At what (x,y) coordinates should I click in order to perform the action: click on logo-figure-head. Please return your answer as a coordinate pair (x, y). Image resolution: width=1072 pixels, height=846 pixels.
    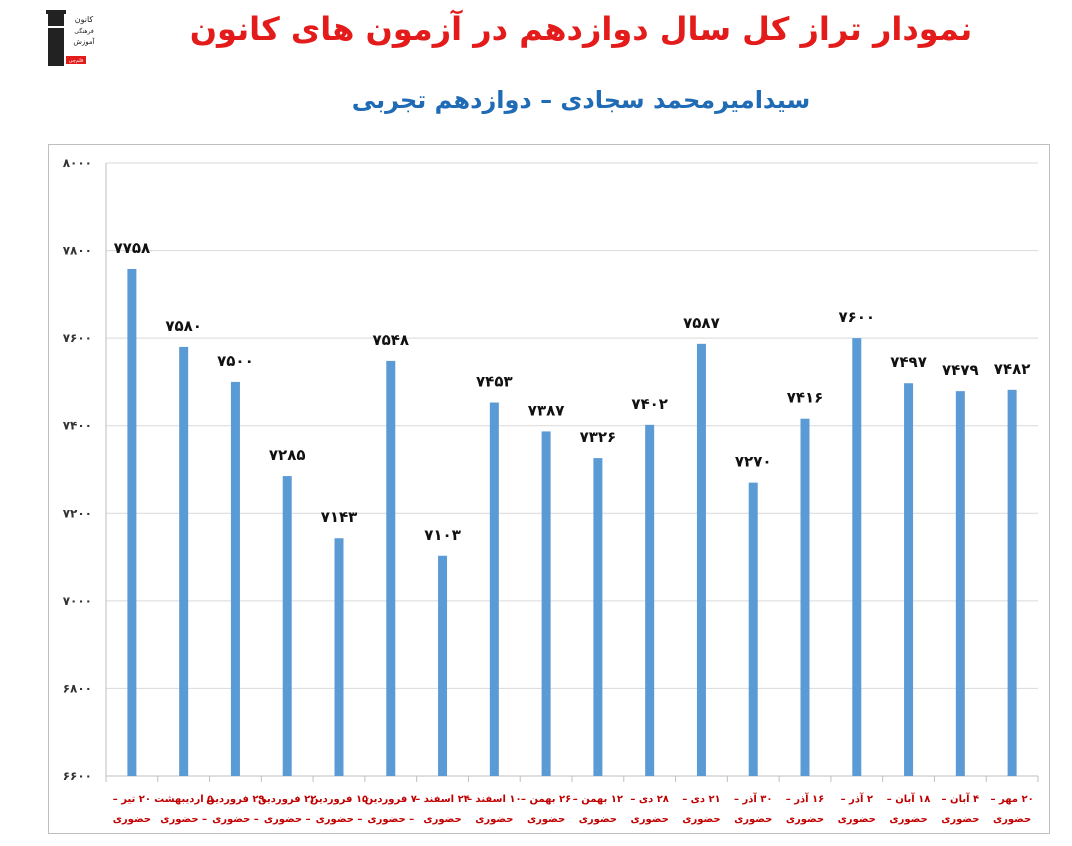
    Looking at the image, I should click on (56, 20).